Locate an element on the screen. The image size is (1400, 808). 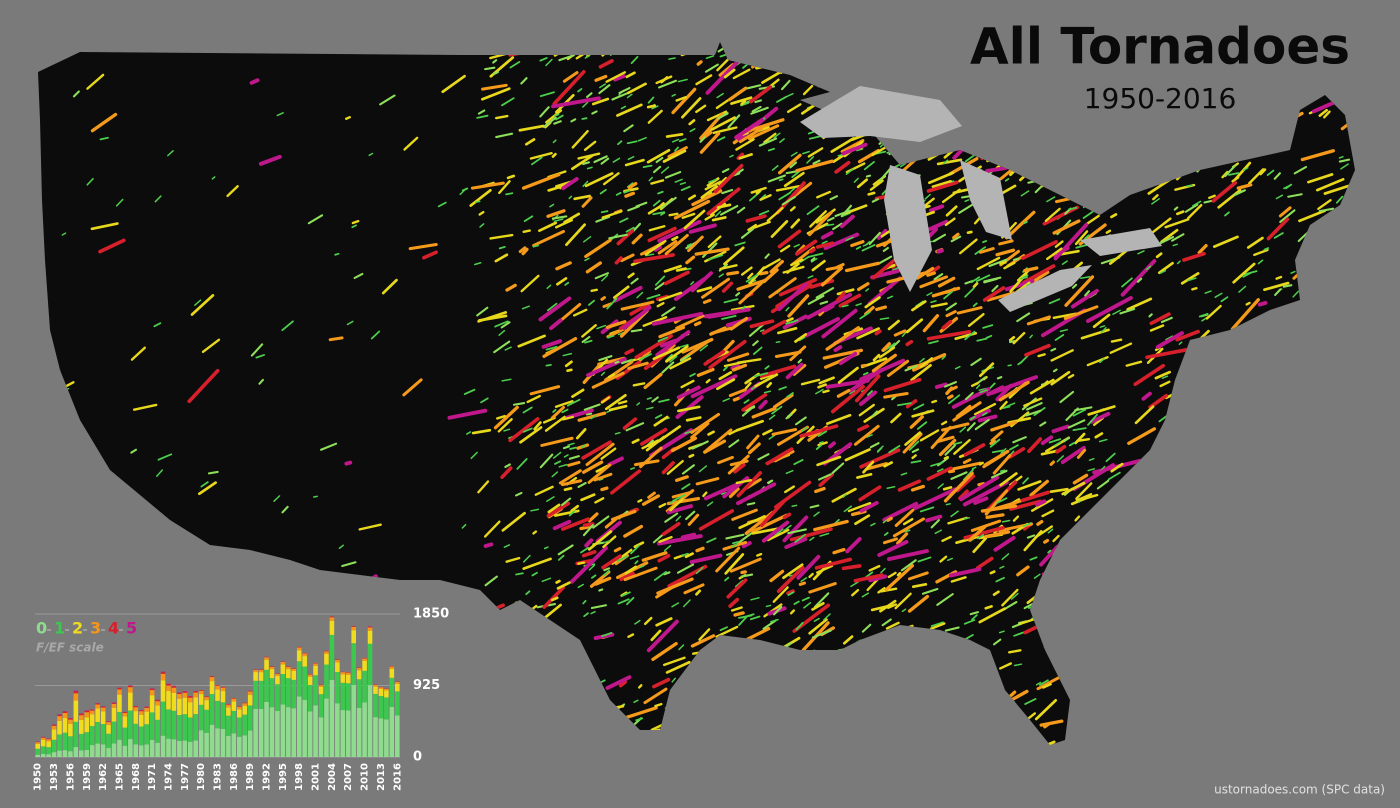
legend-entry: 5 is located at coordinates (131, 628).